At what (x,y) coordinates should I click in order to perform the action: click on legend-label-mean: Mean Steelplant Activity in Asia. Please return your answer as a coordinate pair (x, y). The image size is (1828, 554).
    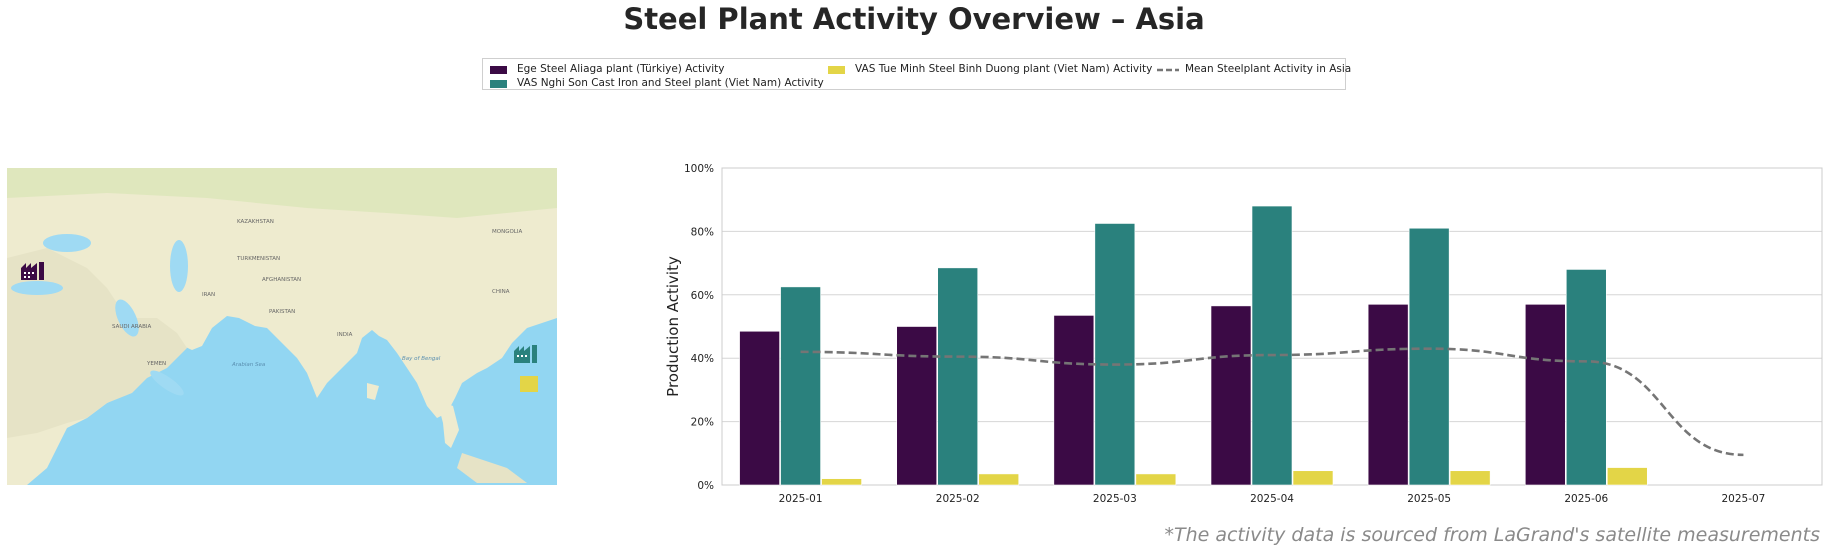
    Looking at the image, I should click on (1268, 69).